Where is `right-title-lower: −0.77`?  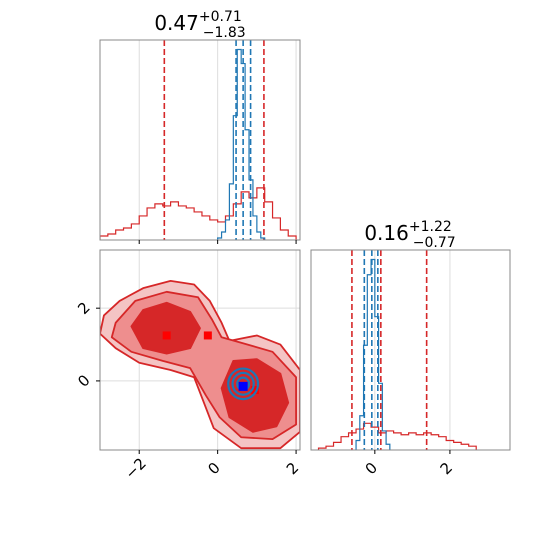 right-title-lower: −0.77 is located at coordinates (434, 243).